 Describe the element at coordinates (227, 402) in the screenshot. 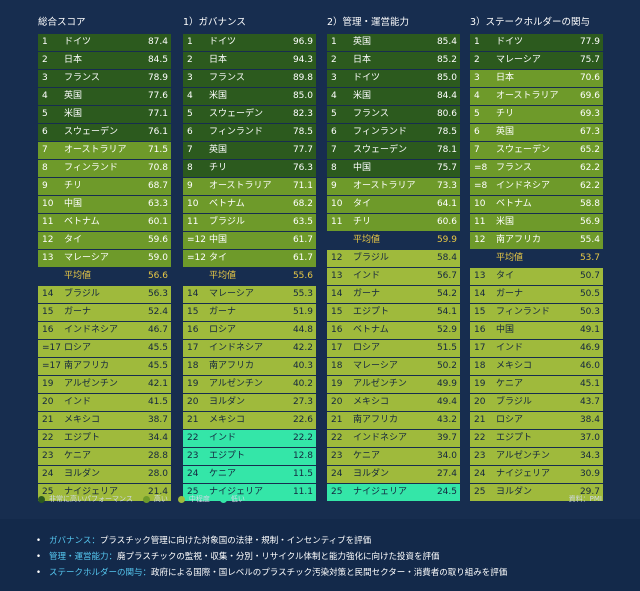

I see `country-cell: ヨルダン` at that location.